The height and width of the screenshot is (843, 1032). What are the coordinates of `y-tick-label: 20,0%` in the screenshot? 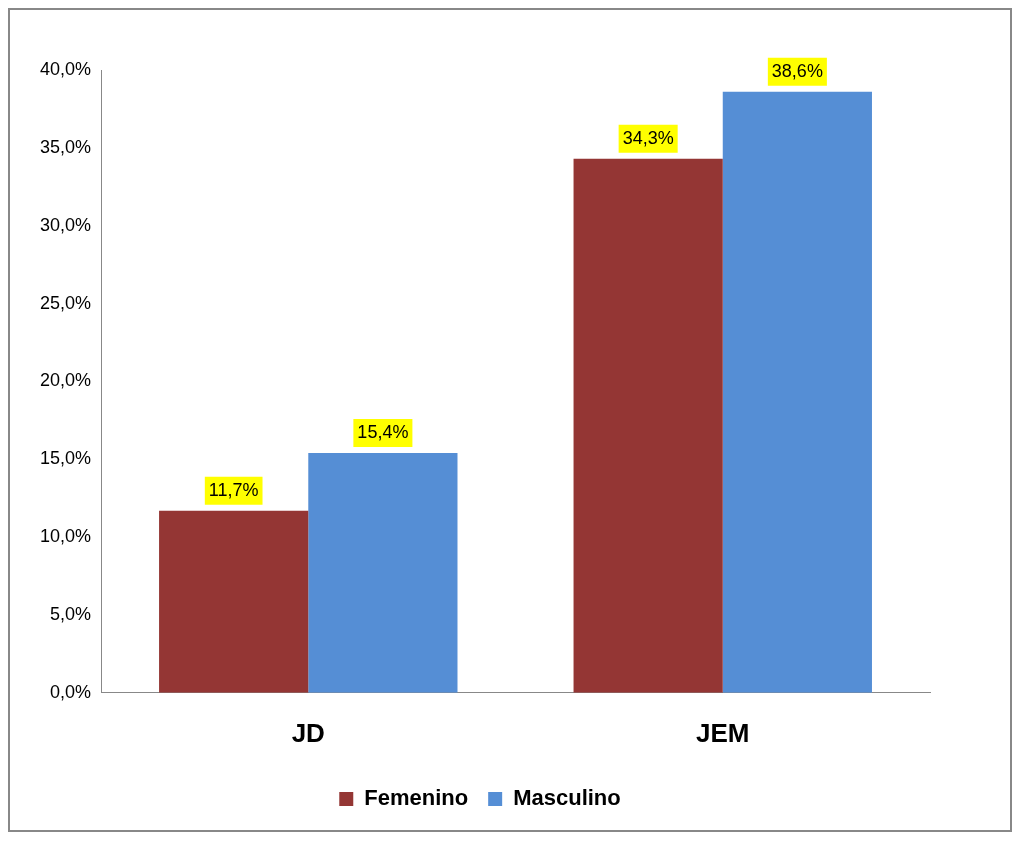 It's located at (65, 380).